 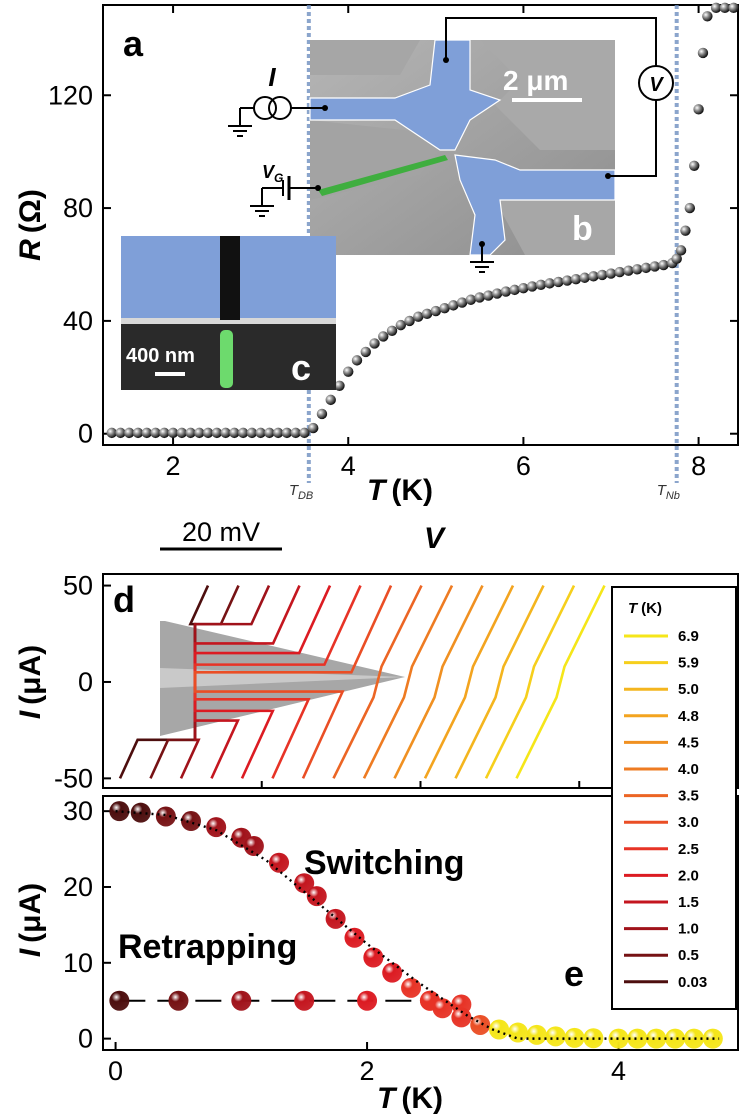 I want to click on legend-title: T (K), so click(x=645, y=608).